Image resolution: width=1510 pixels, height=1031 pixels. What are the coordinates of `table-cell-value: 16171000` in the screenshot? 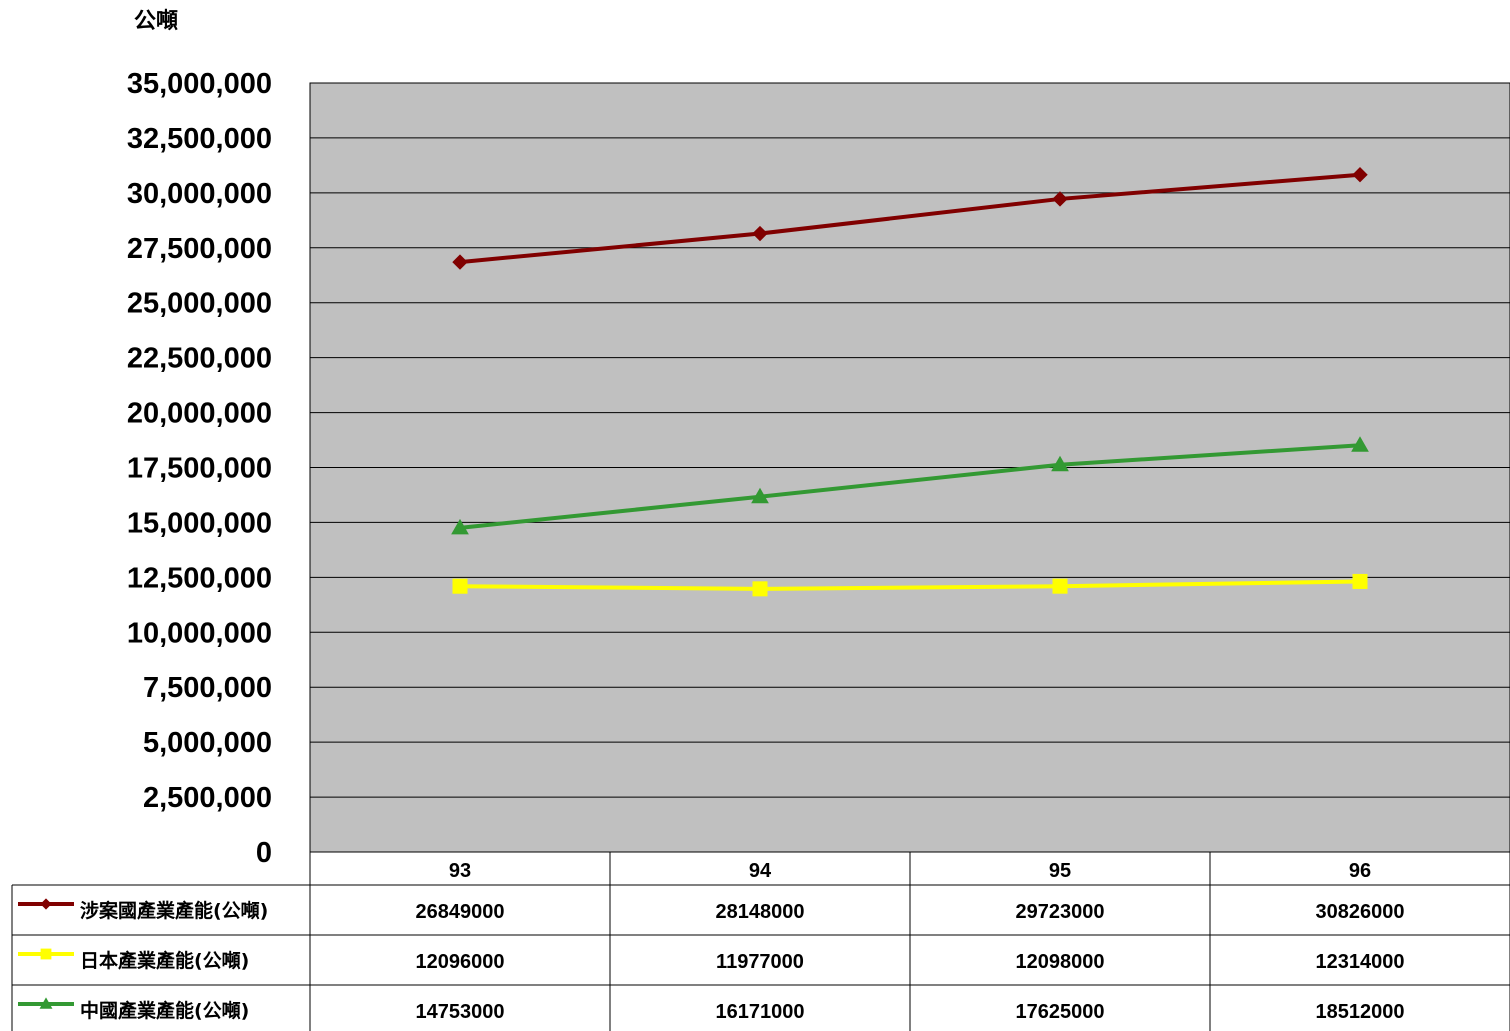 It's located at (760, 1012).